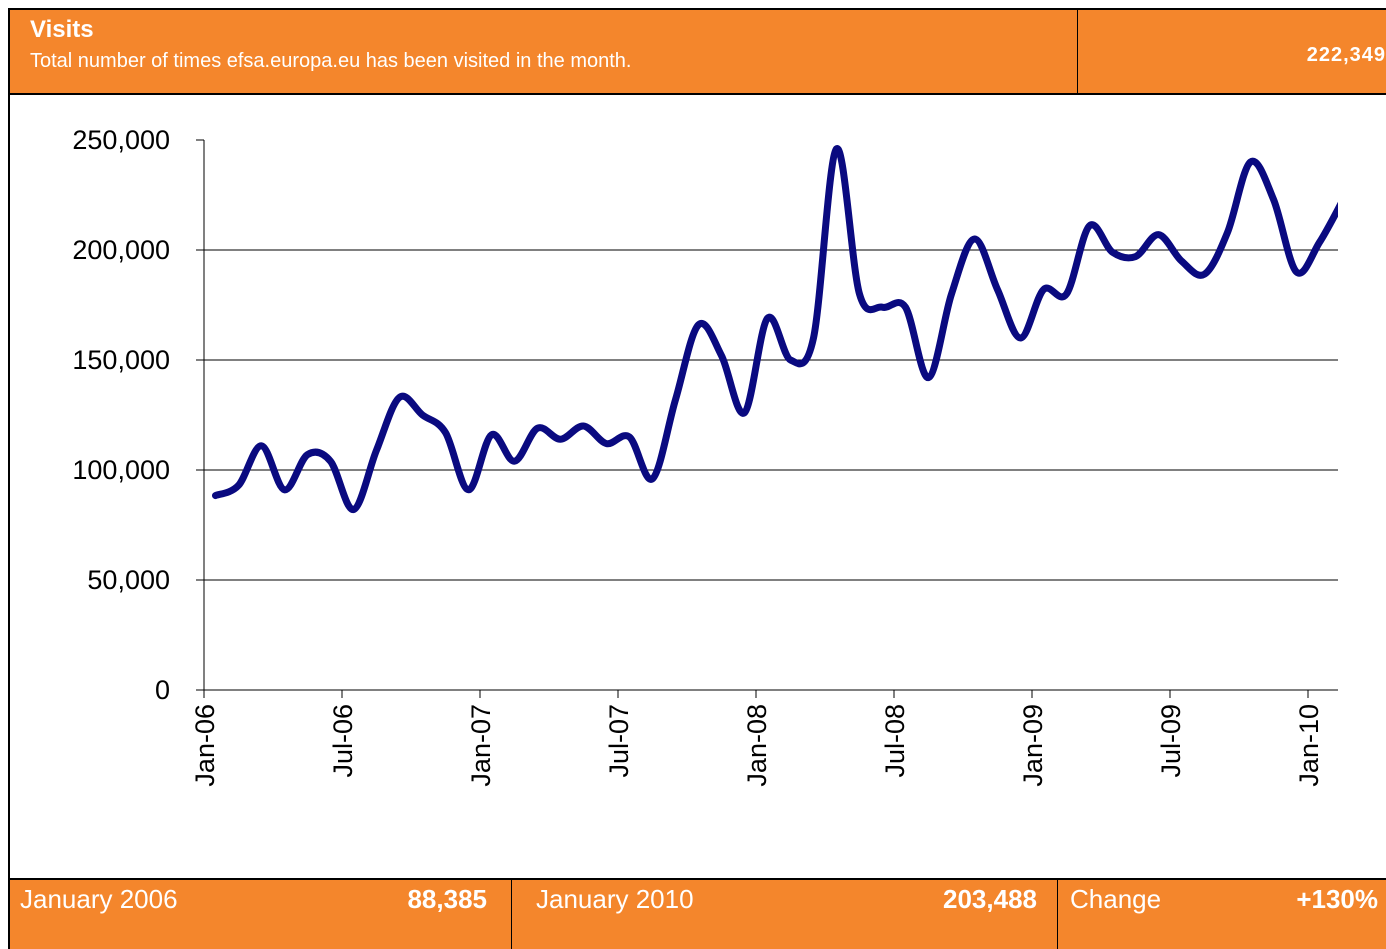 The image size is (1386, 949). Describe the element at coordinates (615, 899) in the screenshot. I see `footer-label: January 2010` at that location.